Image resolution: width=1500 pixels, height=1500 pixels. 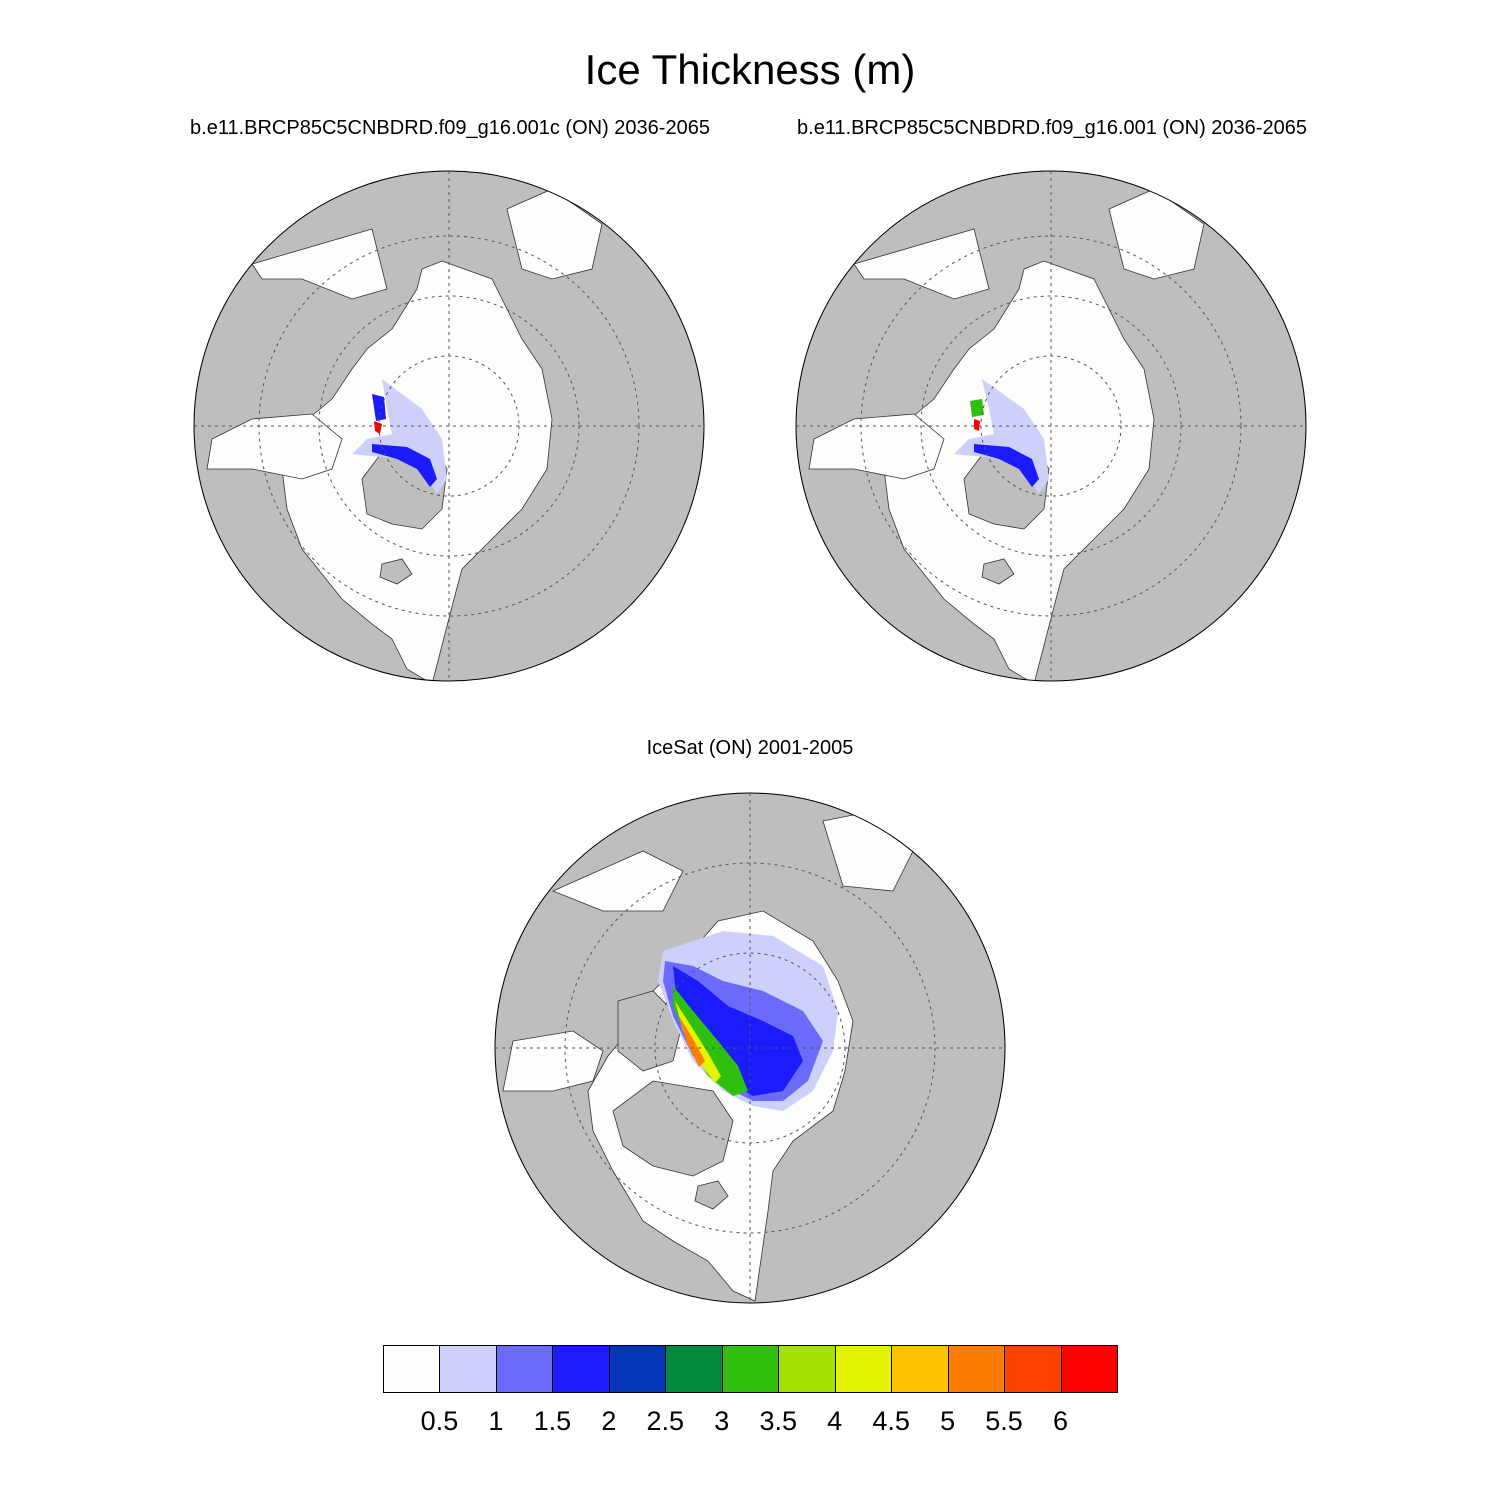 What do you see at coordinates (673, 1128) in the screenshot?
I see `greenland` at bounding box center [673, 1128].